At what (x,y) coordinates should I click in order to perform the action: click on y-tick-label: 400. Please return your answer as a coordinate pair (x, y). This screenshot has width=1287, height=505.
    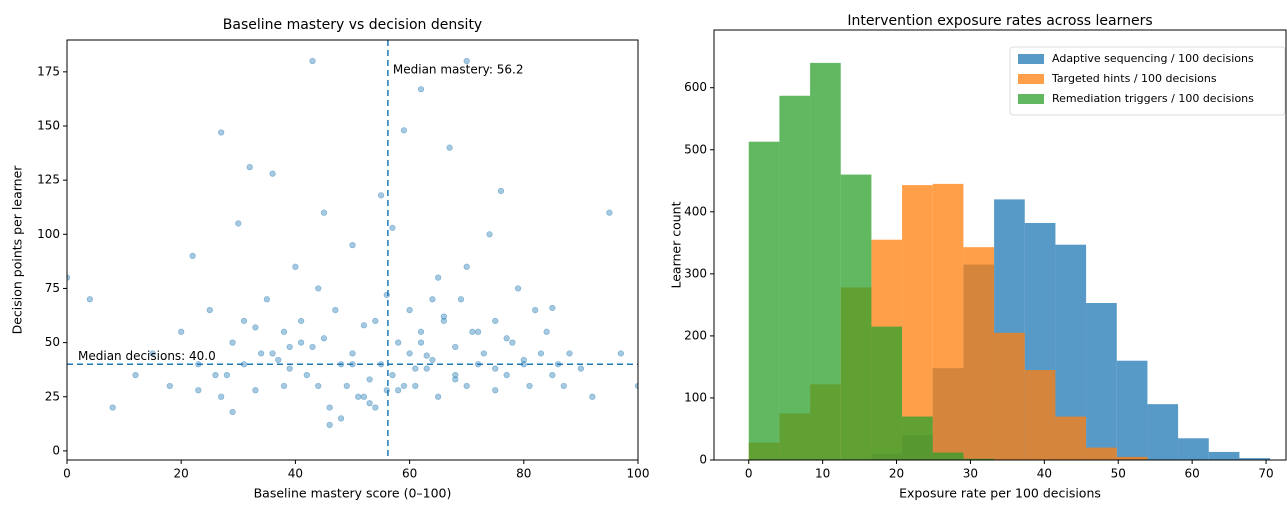
    Looking at the image, I should click on (695, 211).